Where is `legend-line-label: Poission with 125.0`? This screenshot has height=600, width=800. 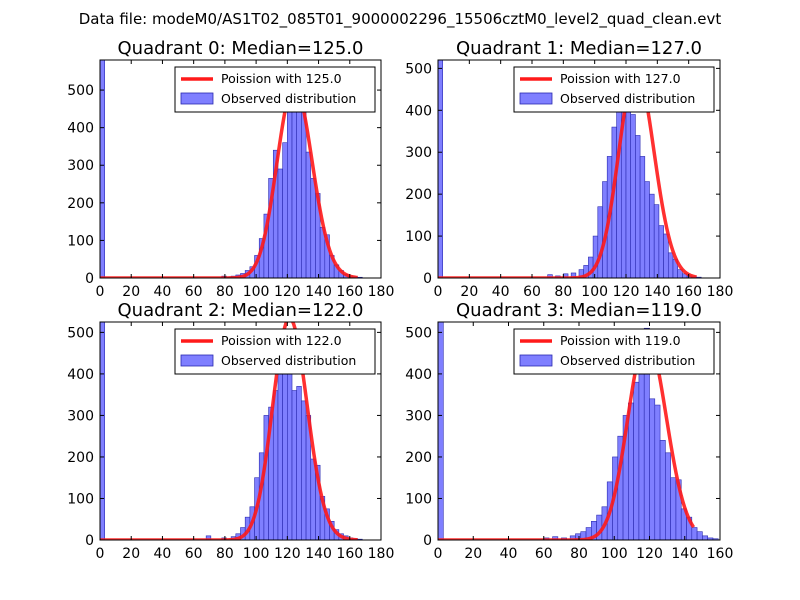 legend-line-label: Poission with 125.0 is located at coordinates (281, 78).